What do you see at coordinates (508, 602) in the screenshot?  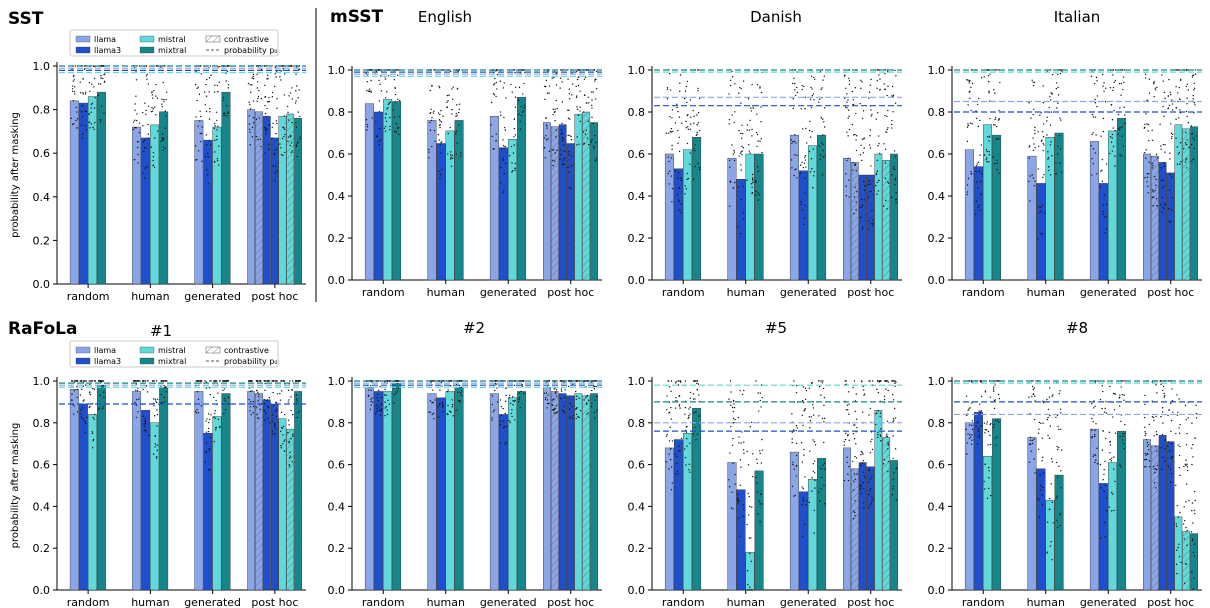 I see `x-tick-label: generated` at bounding box center [508, 602].